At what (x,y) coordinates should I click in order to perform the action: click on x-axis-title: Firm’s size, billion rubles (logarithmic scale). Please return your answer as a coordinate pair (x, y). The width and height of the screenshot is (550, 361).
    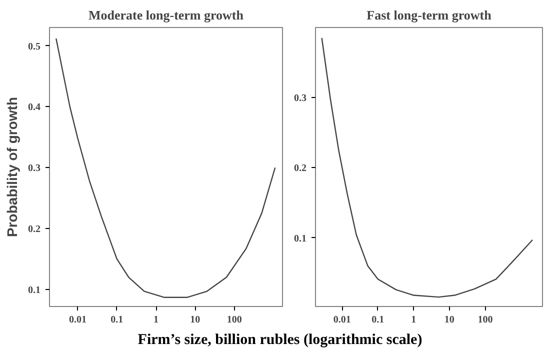
    Looking at the image, I should click on (280, 340).